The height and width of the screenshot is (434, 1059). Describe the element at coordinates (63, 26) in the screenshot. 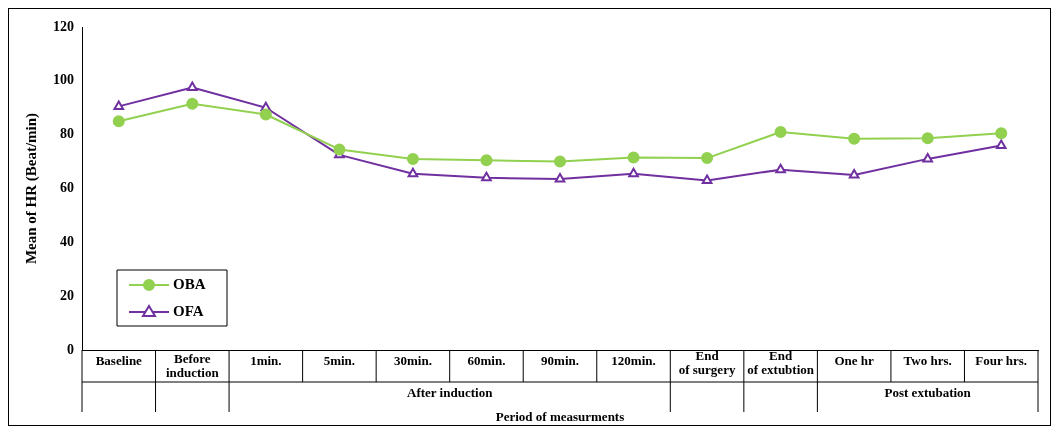

I see `y-tick-label: 120` at that location.